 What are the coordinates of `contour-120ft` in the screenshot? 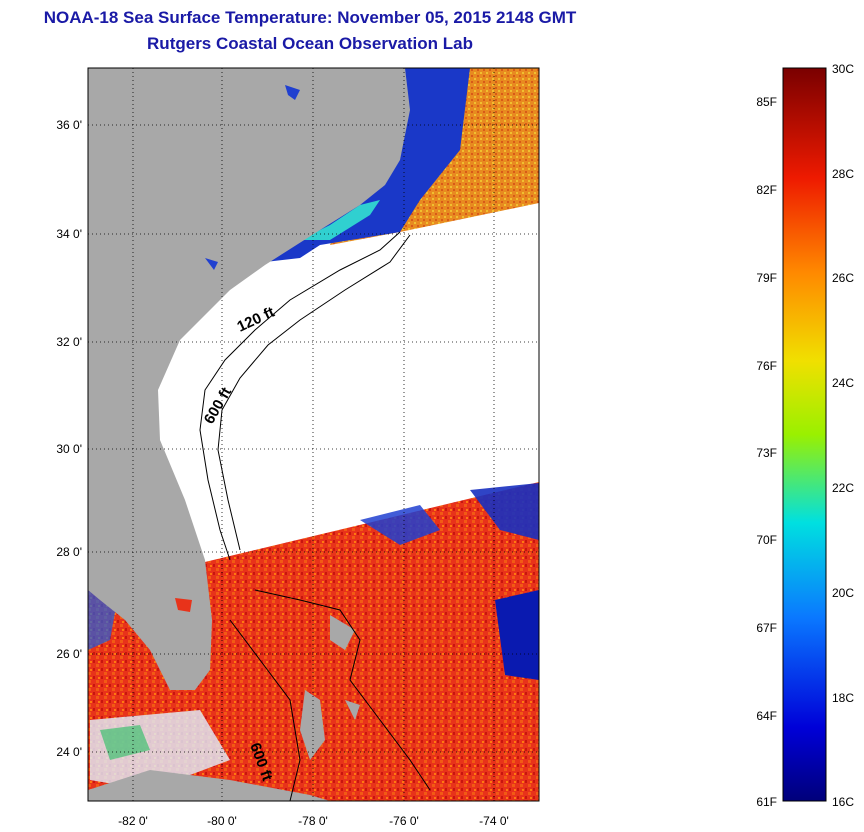 It's located at (300, 396).